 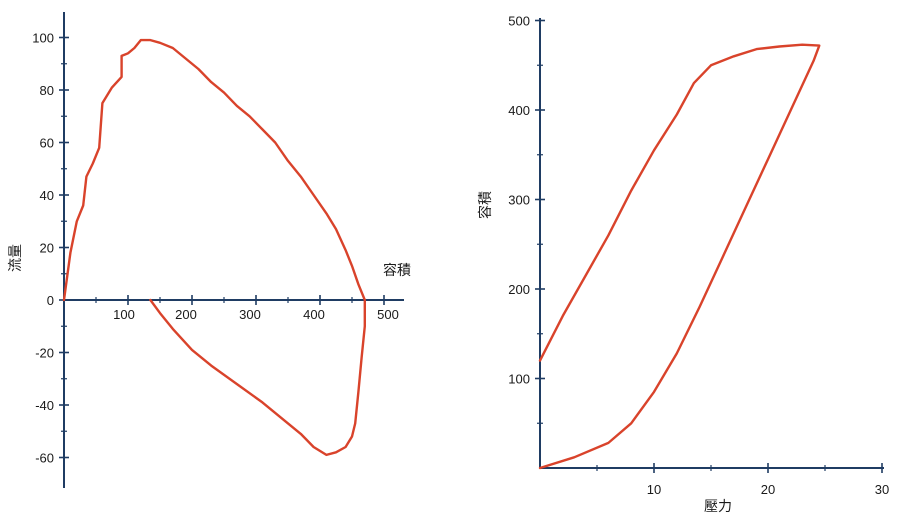 What do you see at coordinates (519, 110) in the screenshot?
I see `pressure-volume-y-tick-label: 400` at bounding box center [519, 110].